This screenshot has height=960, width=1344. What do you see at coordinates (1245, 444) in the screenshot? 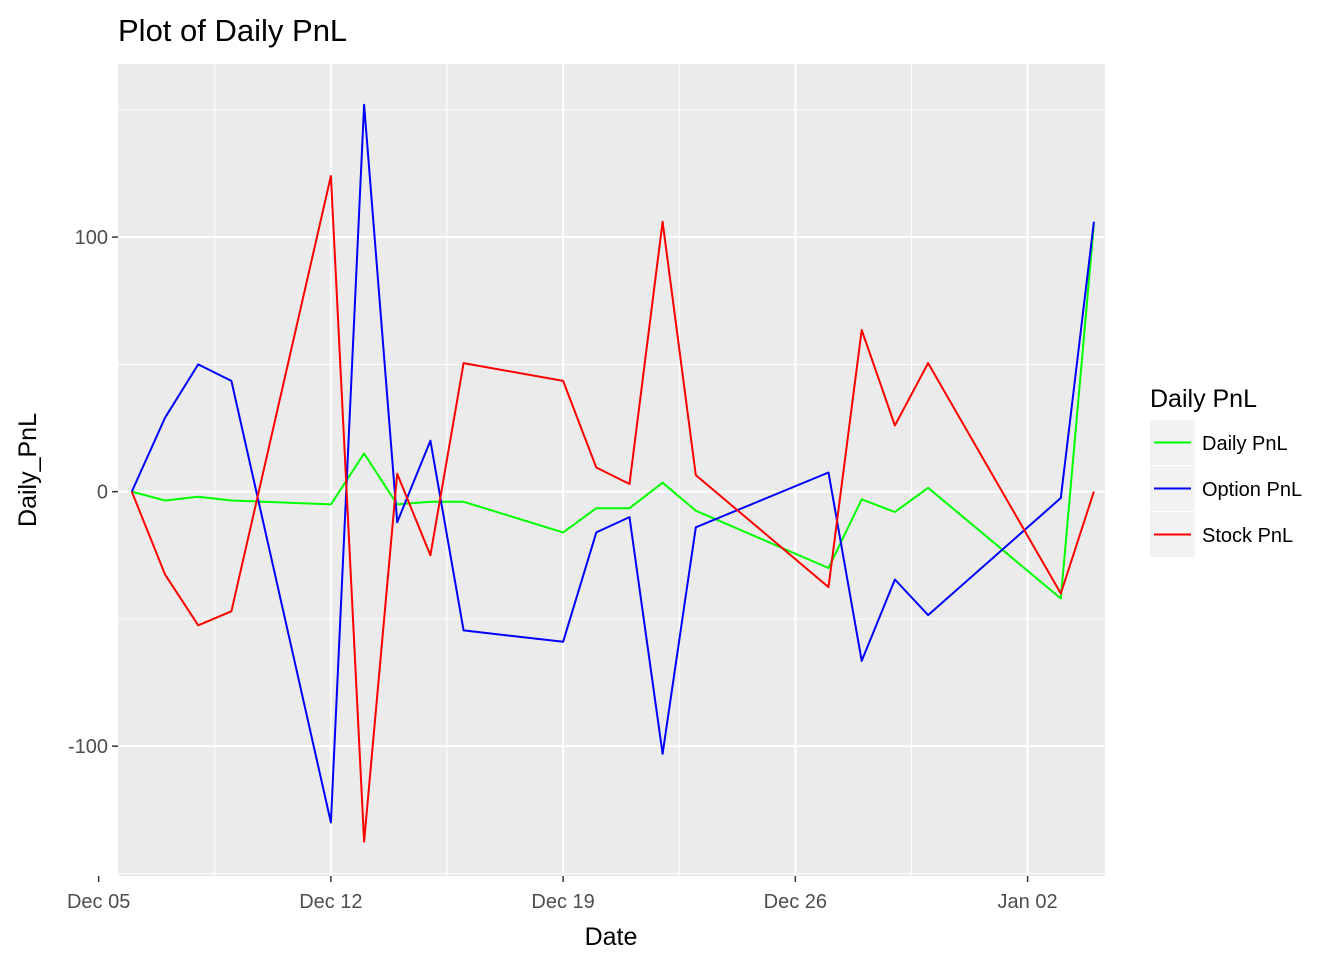
I see `legend-label-daily-pnl: Daily PnL` at bounding box center [1245, 444].